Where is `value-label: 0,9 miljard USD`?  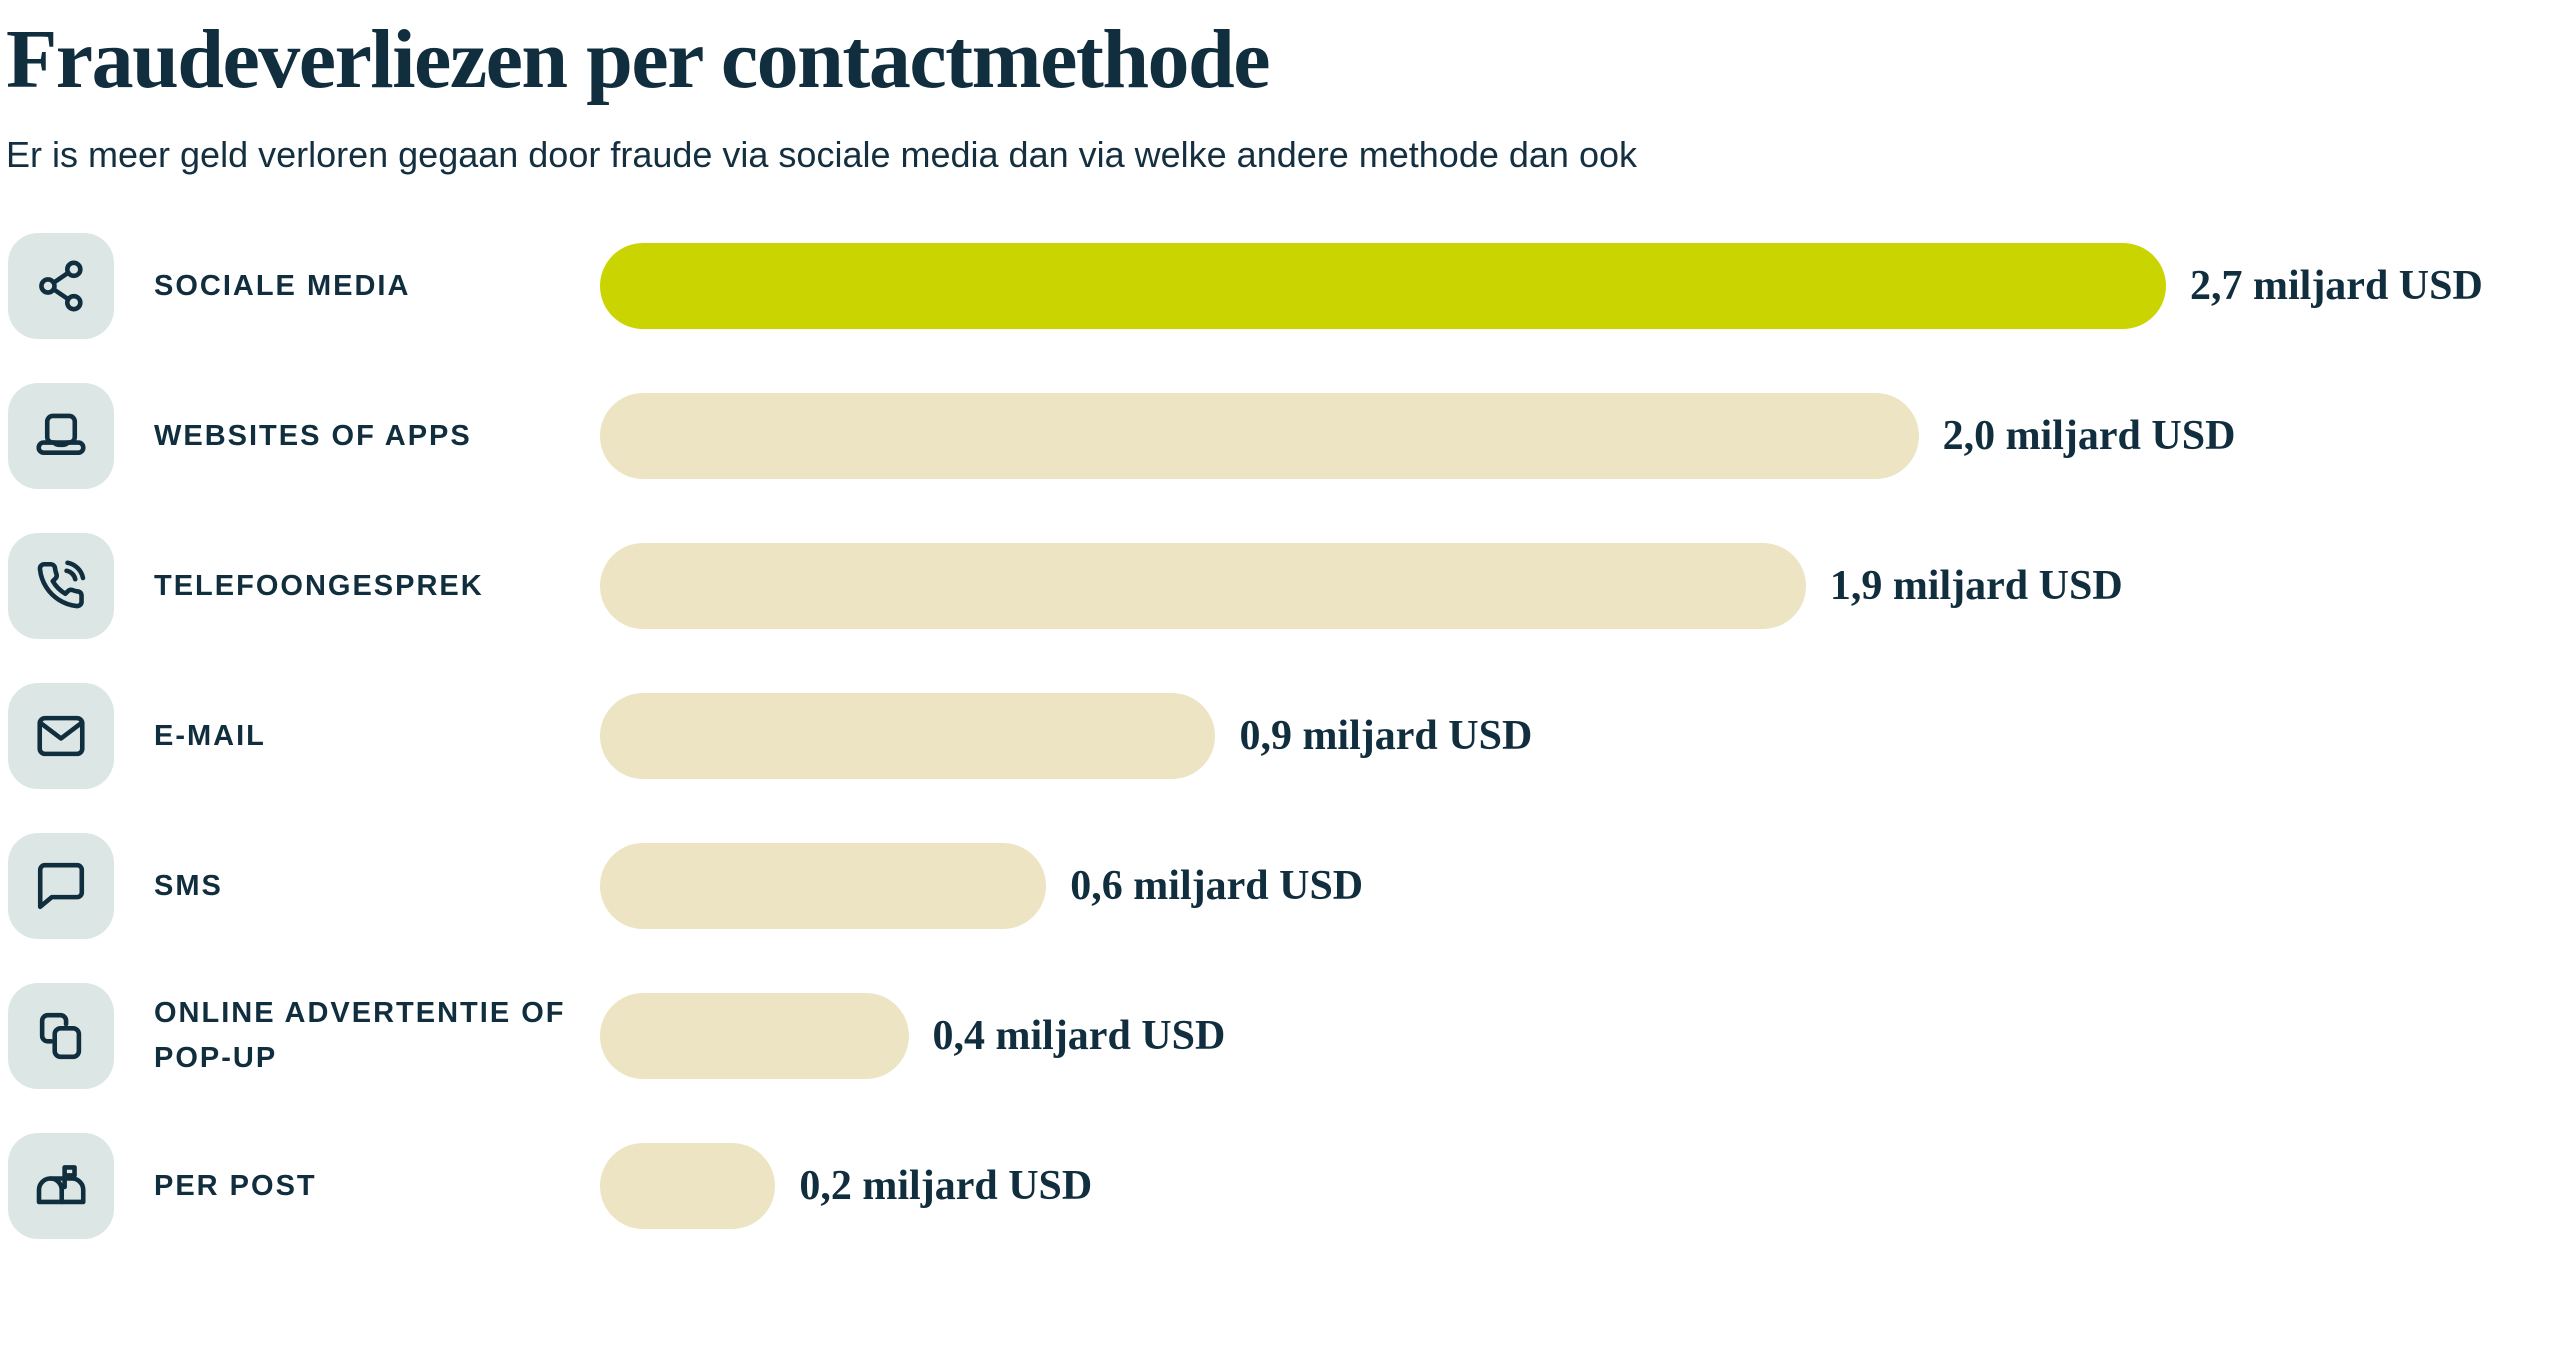
value-label: 0,9 miljard USD is located at coordinates (1386, 736).